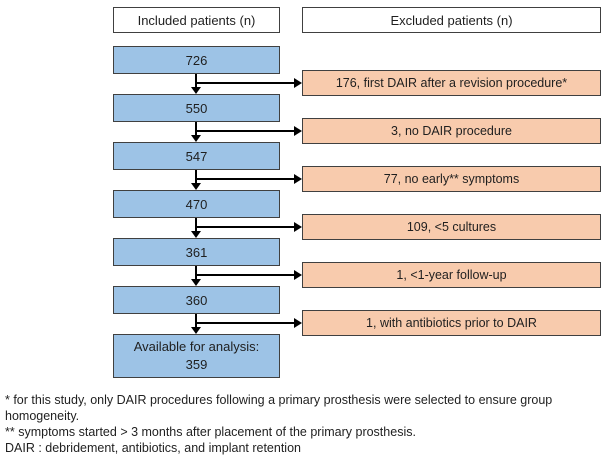 This screenshot has height=461, width=610. Describe the element at coordinates (451, 20) in the screenshot. I see `excluded-patients-header: Excluded patients (n)` at that location.